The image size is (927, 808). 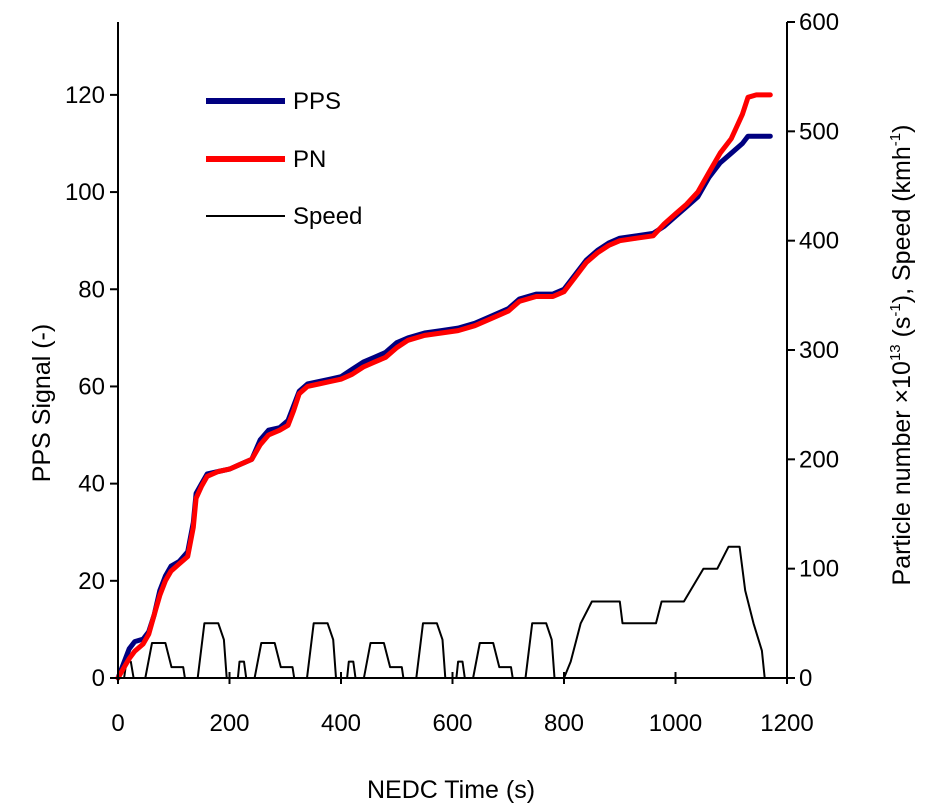 What do you see at coordinates (895, 352) in the screenshot?
I see `y-right-title-exp13: 13` at bounding box center [895, 352].